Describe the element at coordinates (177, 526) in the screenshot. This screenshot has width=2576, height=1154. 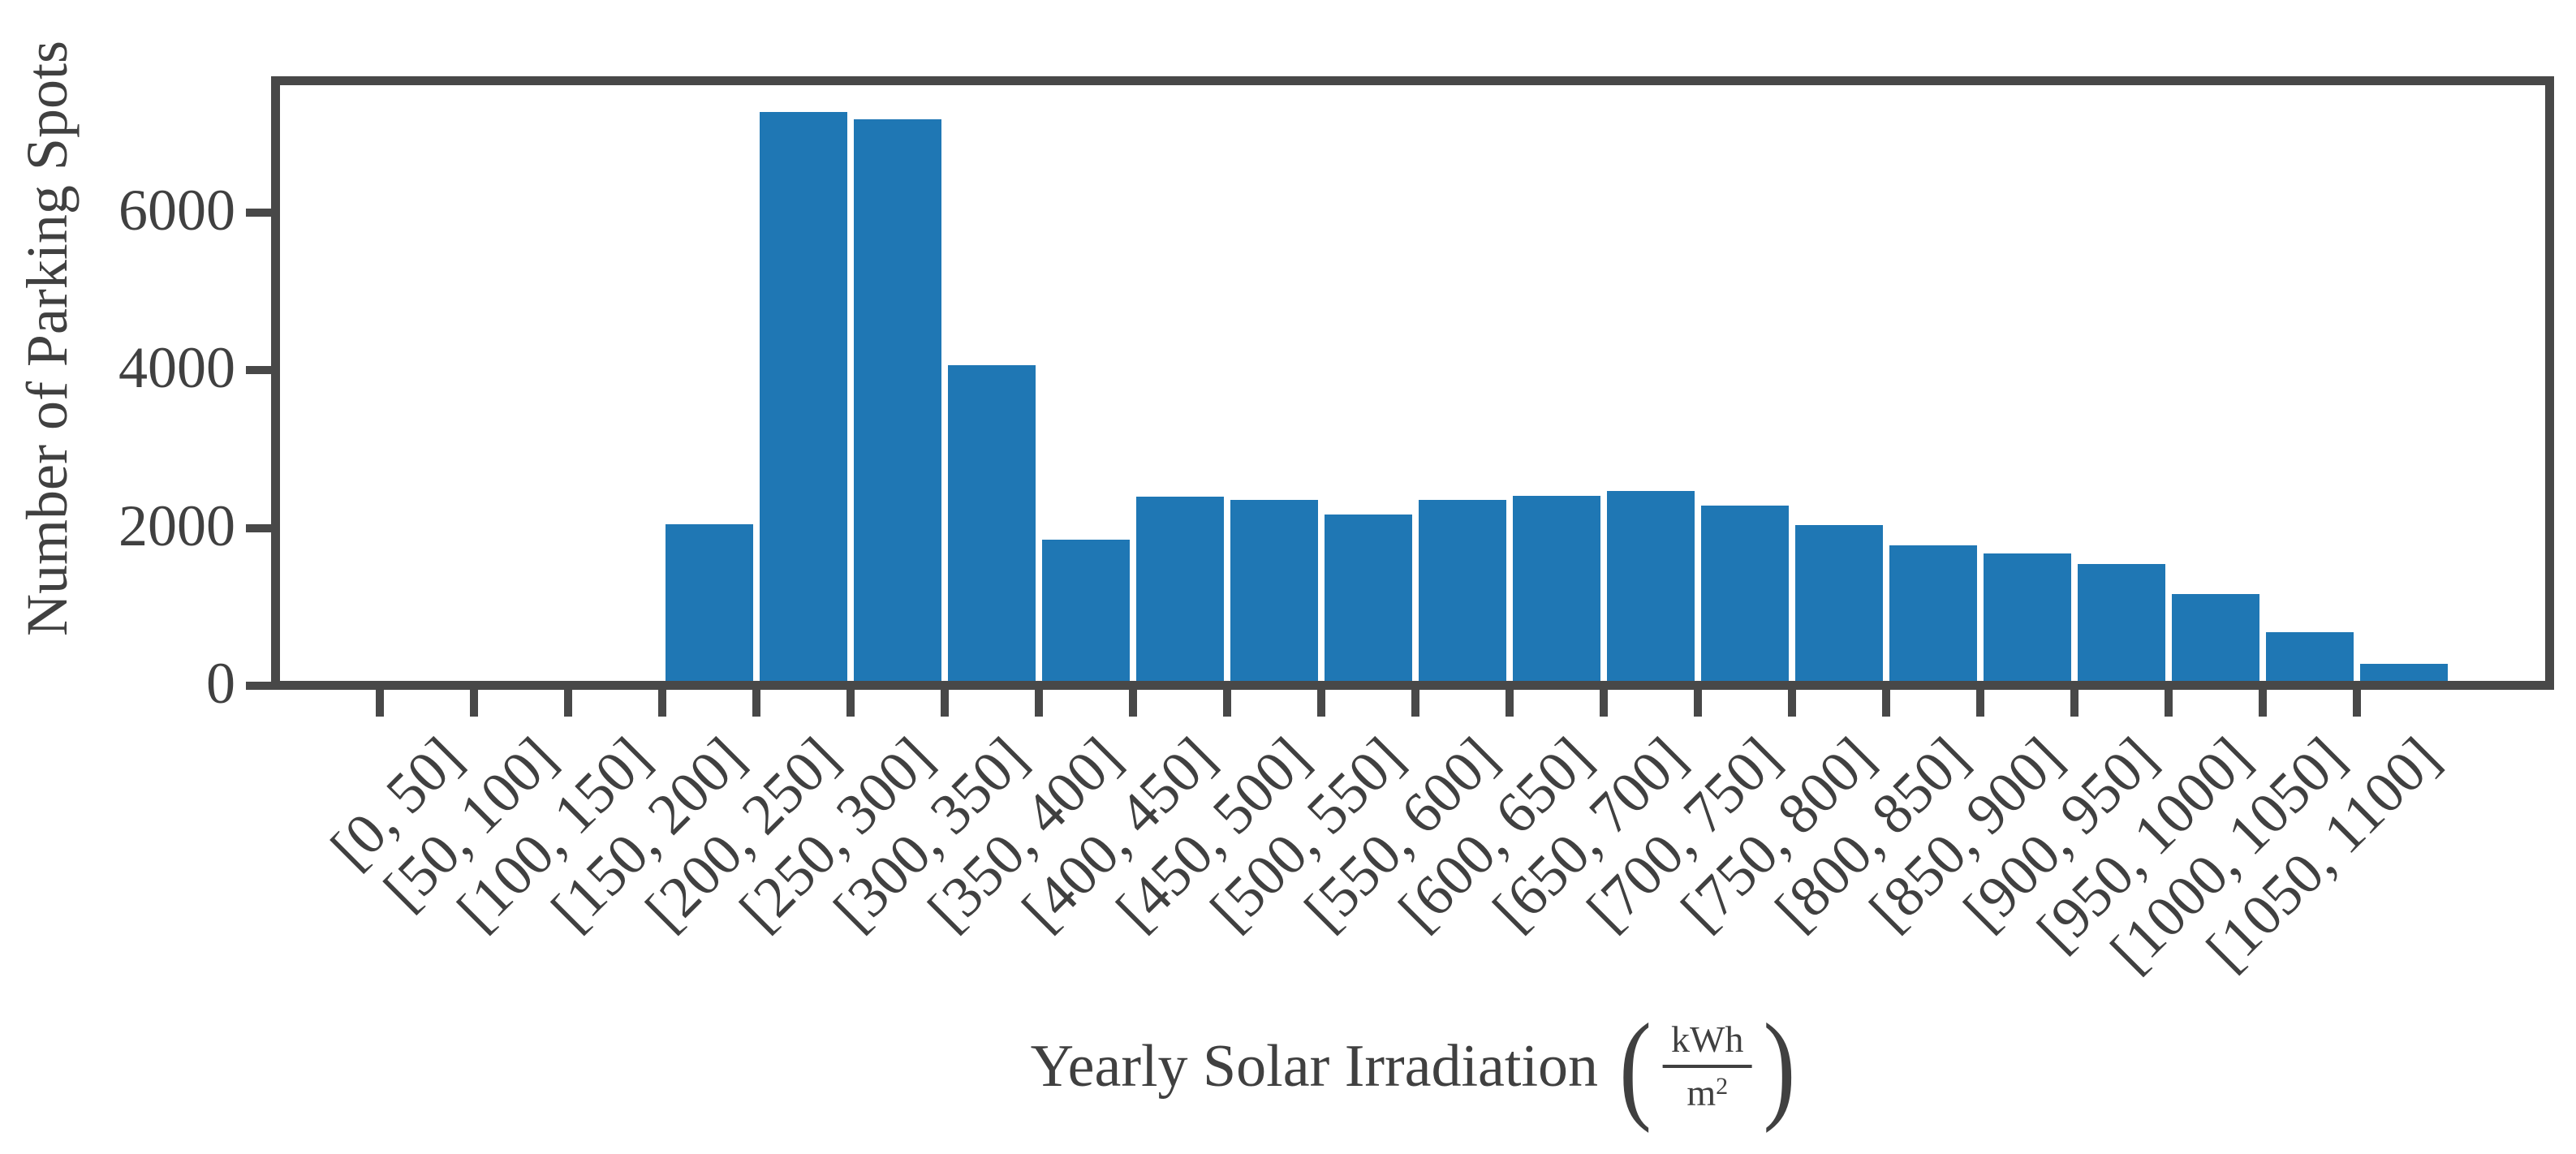
I see `y-tick-label: 2000` at that location.